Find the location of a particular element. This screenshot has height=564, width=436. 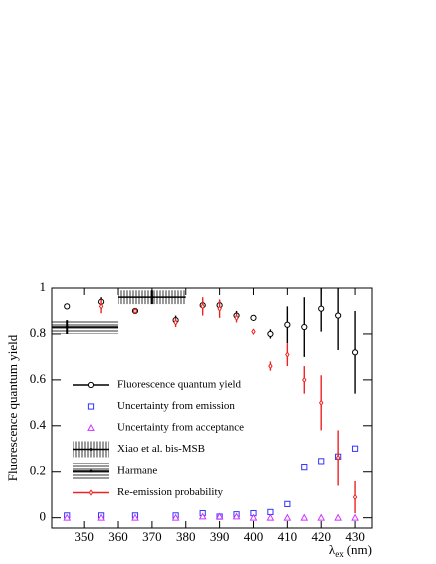

y-tick-label: 0 is located at coordinates (43, 516).